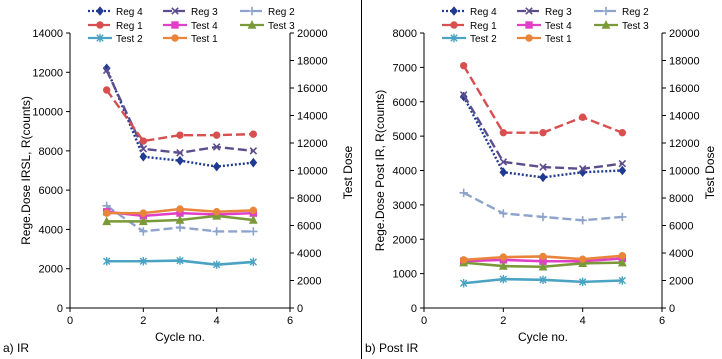 Image resolution: width=722 pixels, height=359 pixels. I want to click on x-tick-label: 6, so click(290, 321).